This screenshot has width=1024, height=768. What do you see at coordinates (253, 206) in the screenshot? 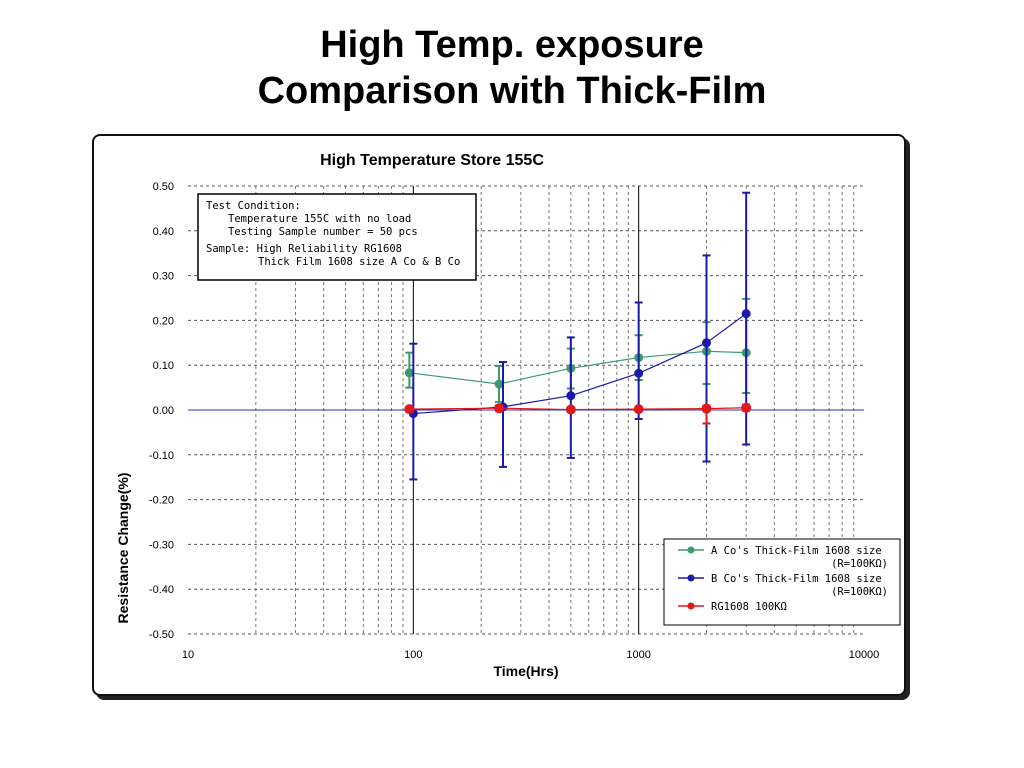
I see `annotation-line: Test Condition:` at bounding box center [253, 206].